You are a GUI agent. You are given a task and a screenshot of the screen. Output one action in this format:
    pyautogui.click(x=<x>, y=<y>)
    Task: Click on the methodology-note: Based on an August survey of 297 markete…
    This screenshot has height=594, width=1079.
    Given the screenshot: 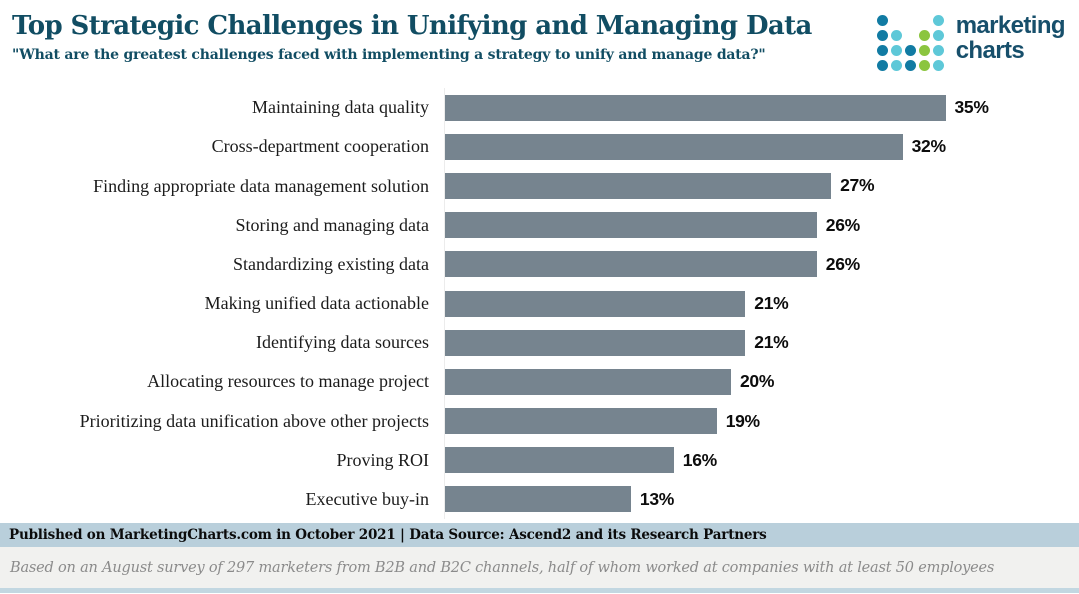 What is the action you would take?
    pyautogui.click(x=539, y=568)
    